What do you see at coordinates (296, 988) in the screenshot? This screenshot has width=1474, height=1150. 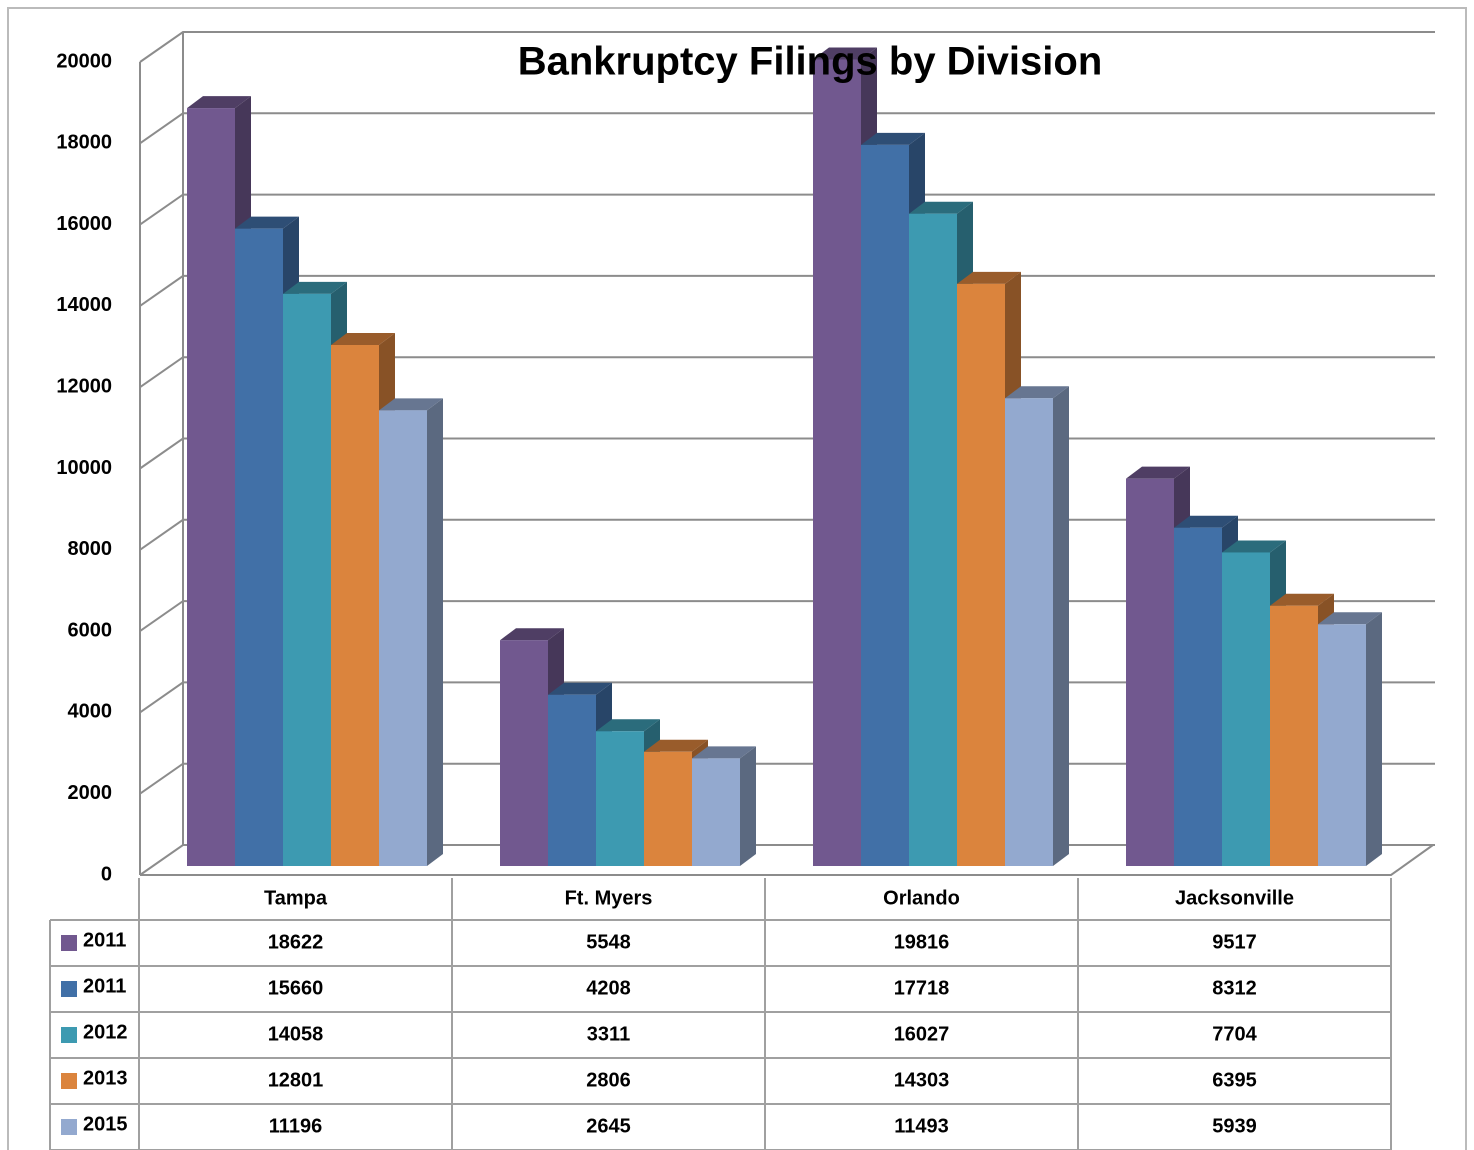 I see `table-cell: 15660` at bounding box center [296, 988].